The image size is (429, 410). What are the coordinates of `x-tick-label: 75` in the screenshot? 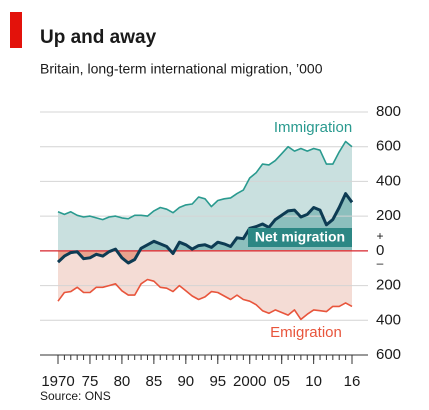 It's located at (90, 381).